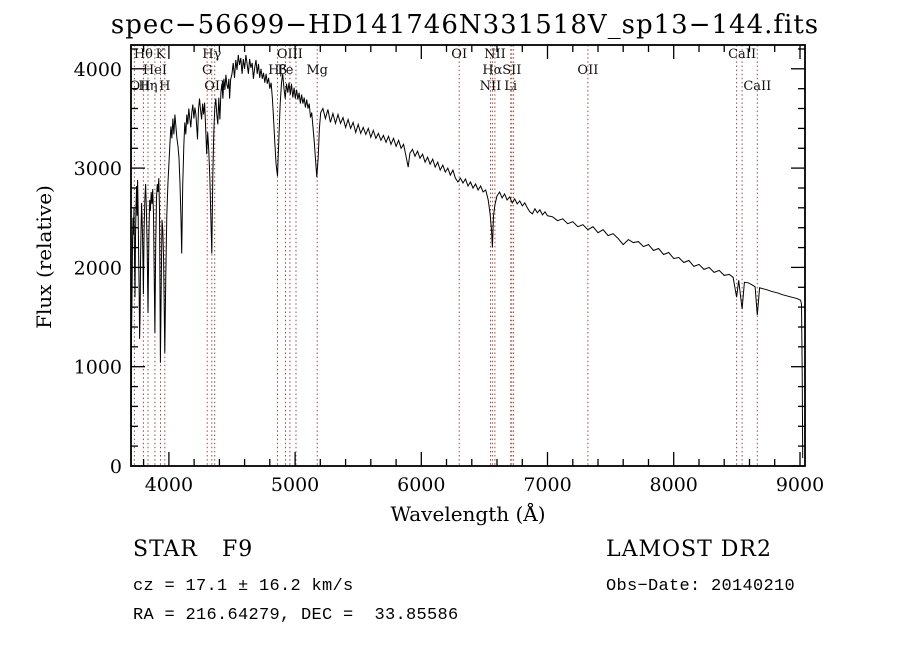 The height and width of the screenshot is (649, 900). Describe the element at coordinates (116, 467) in the screenshot. I see `y-tick-label: 0` at that location.